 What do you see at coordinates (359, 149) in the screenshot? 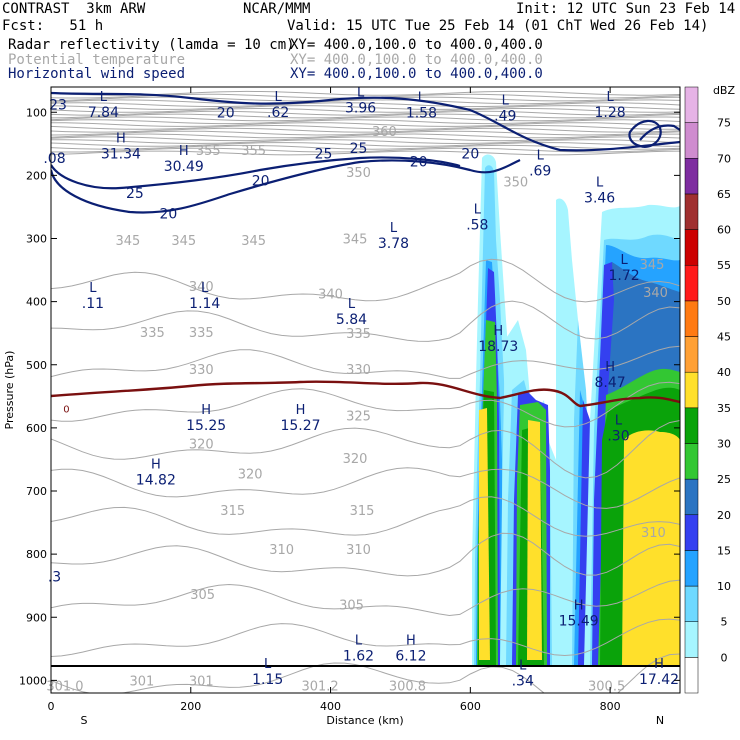
I see `wind-label: 25` at bounding box center [359, 149].